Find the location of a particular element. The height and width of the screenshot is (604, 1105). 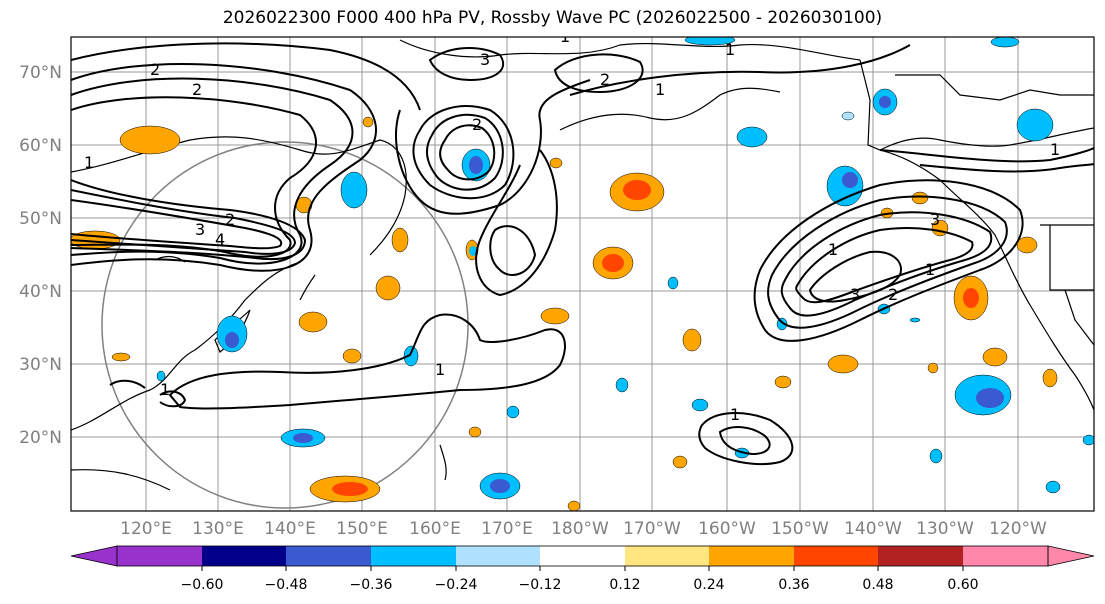

svg-text: 140°W is located at coordinates (873, 529).